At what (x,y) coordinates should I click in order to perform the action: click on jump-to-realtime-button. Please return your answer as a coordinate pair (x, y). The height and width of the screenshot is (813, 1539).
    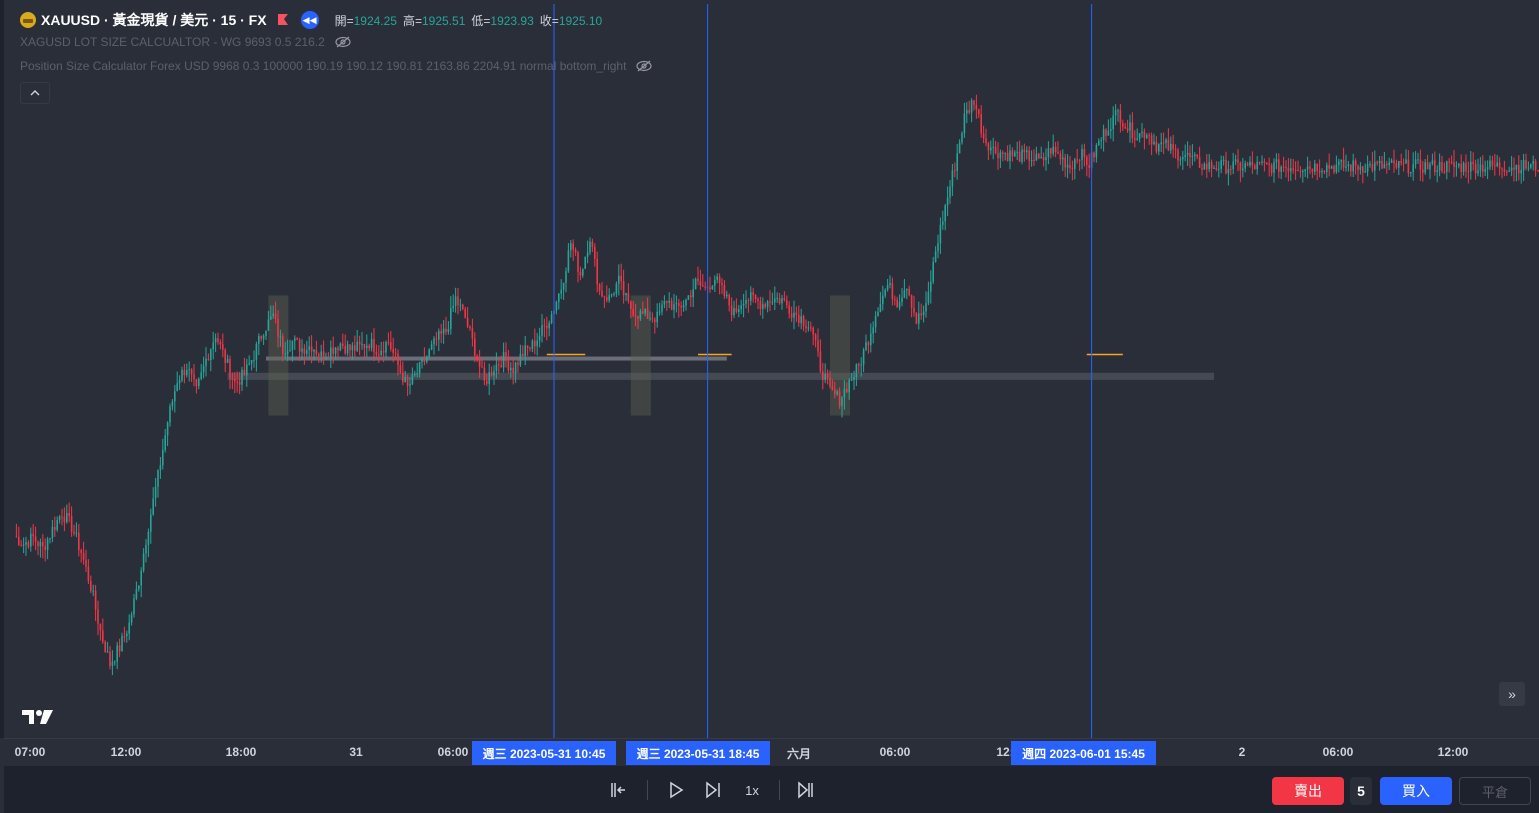
    Looking at the image, I should click on (806, 790).